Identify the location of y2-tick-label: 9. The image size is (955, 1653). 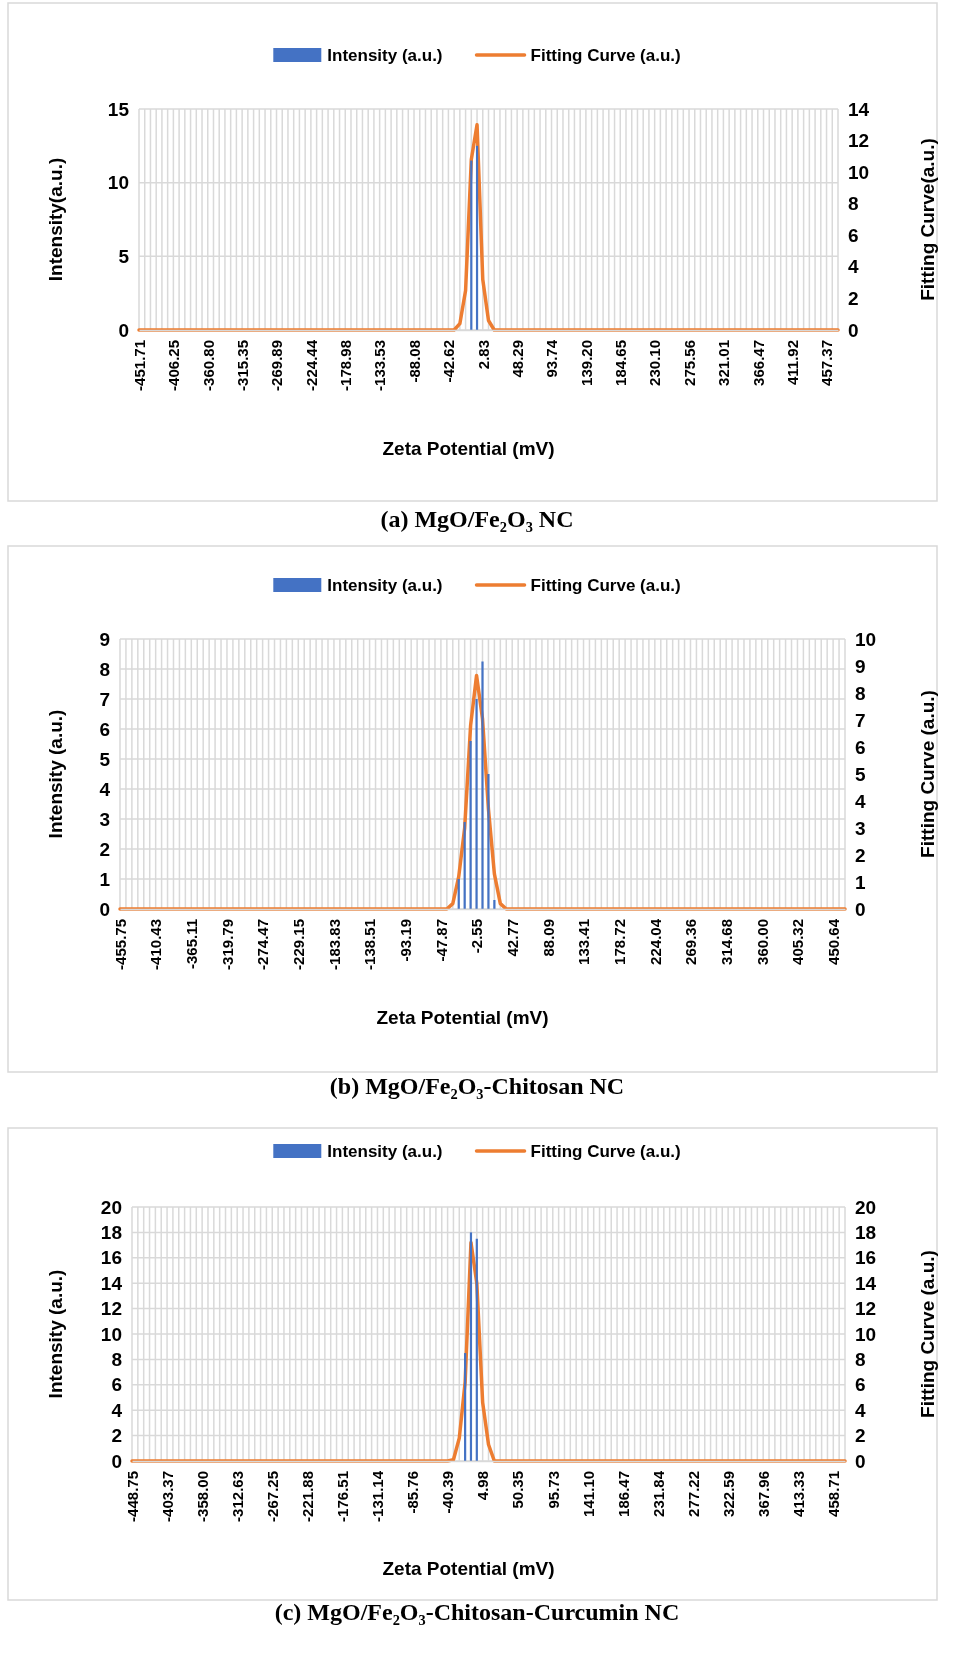
(860, 666).